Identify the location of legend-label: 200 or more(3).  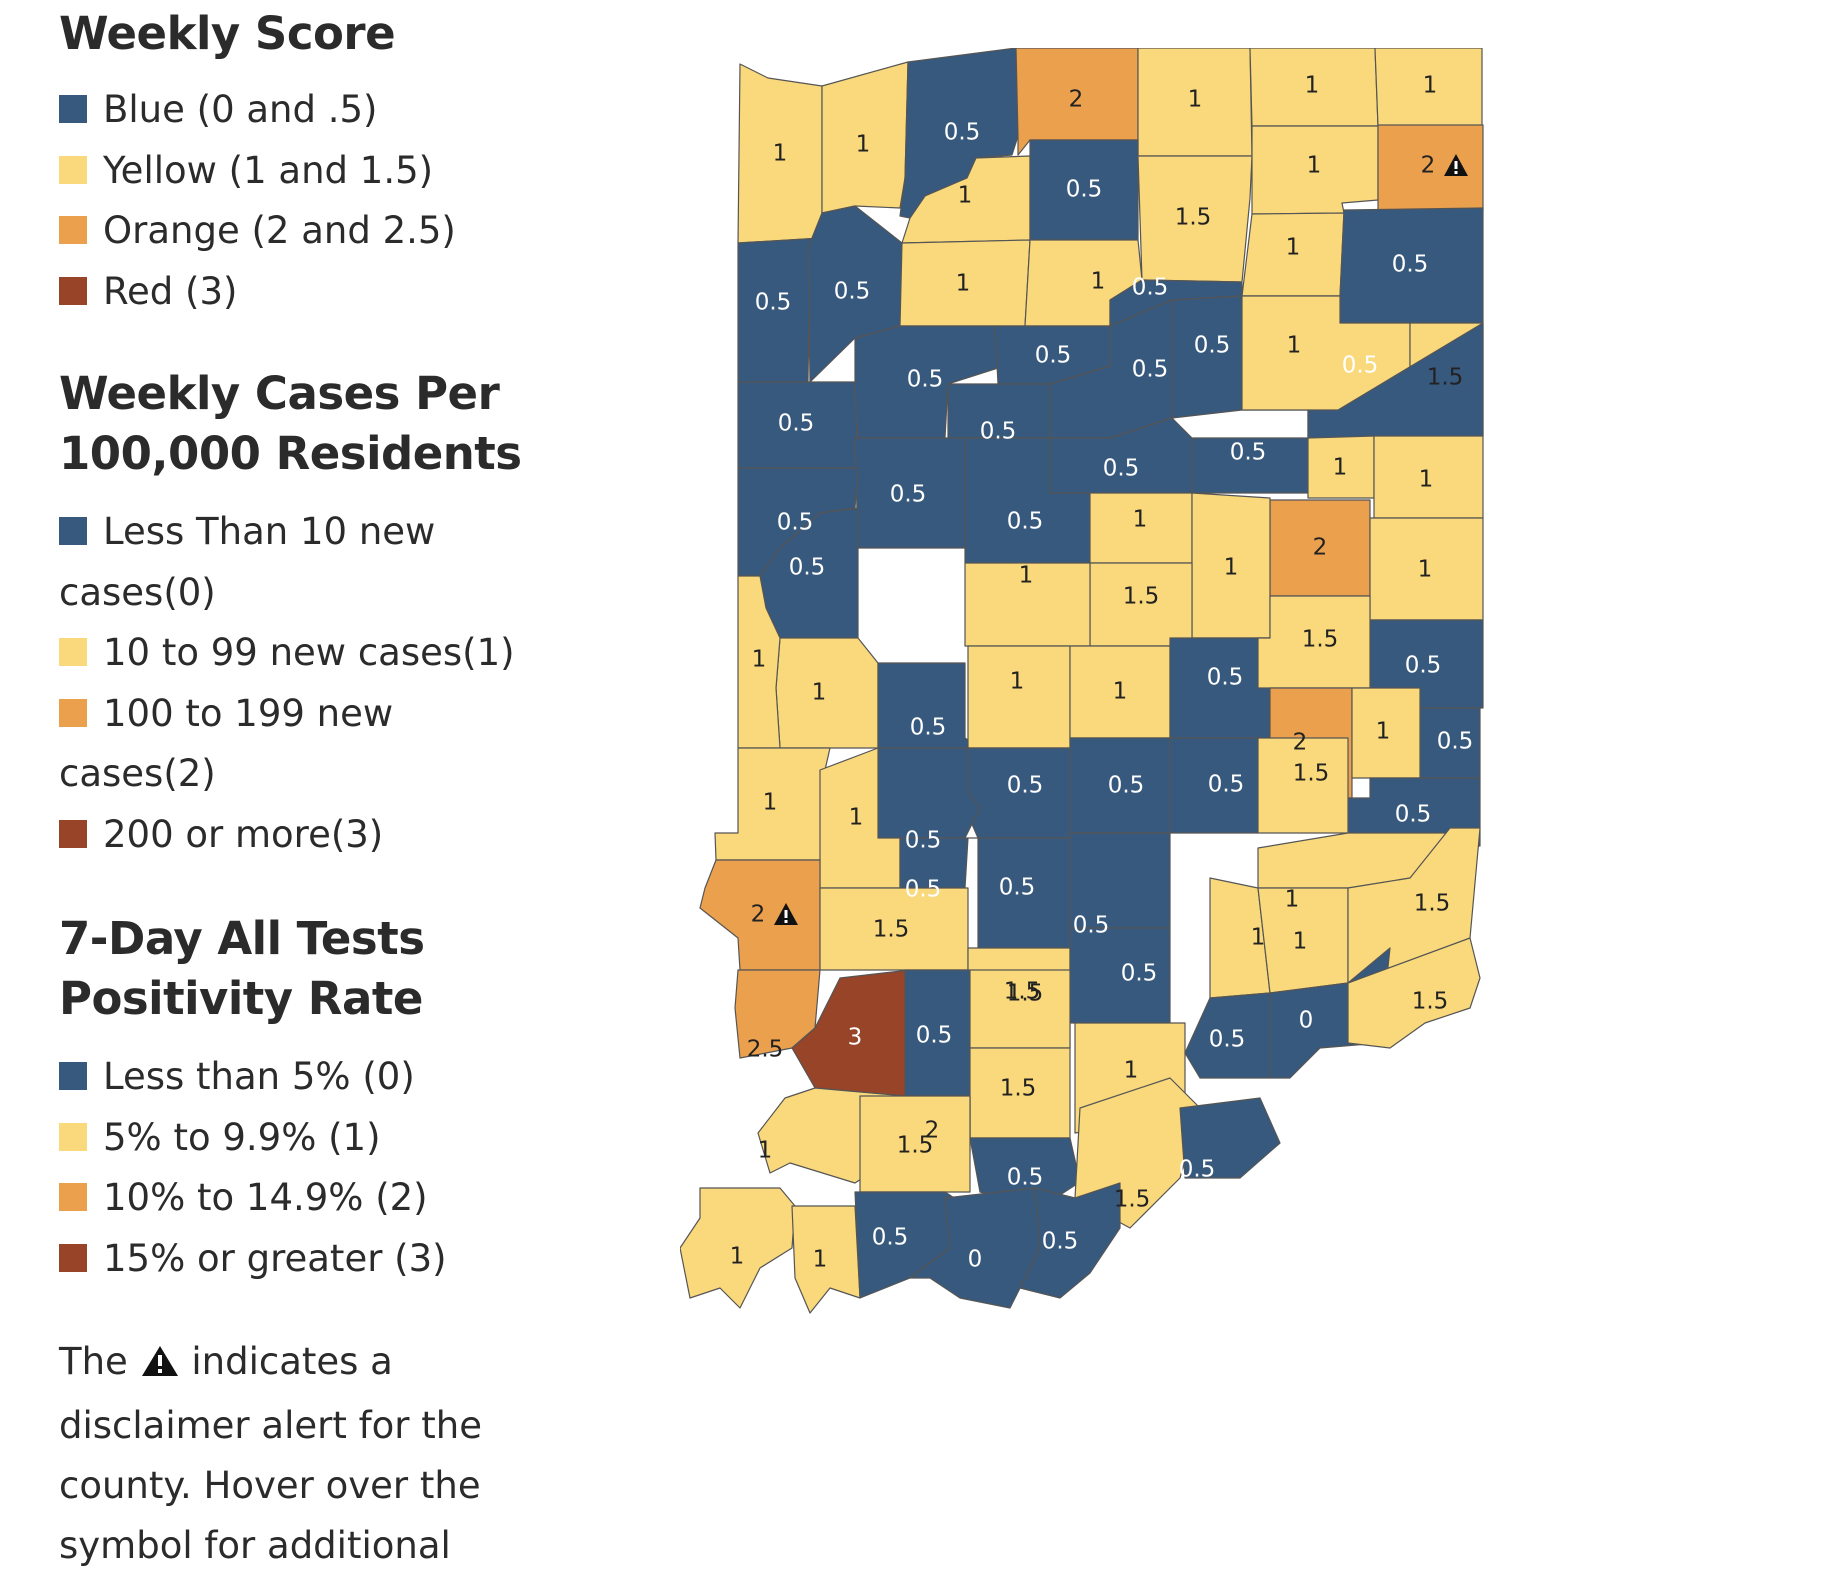
(243, 834).